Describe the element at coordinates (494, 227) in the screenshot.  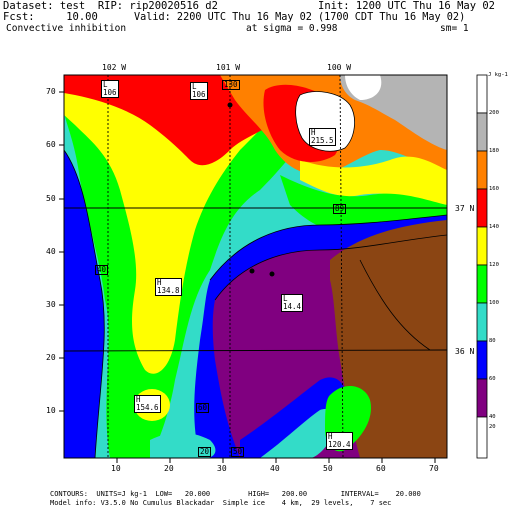
I see `colorbar-label: 140` at that location.